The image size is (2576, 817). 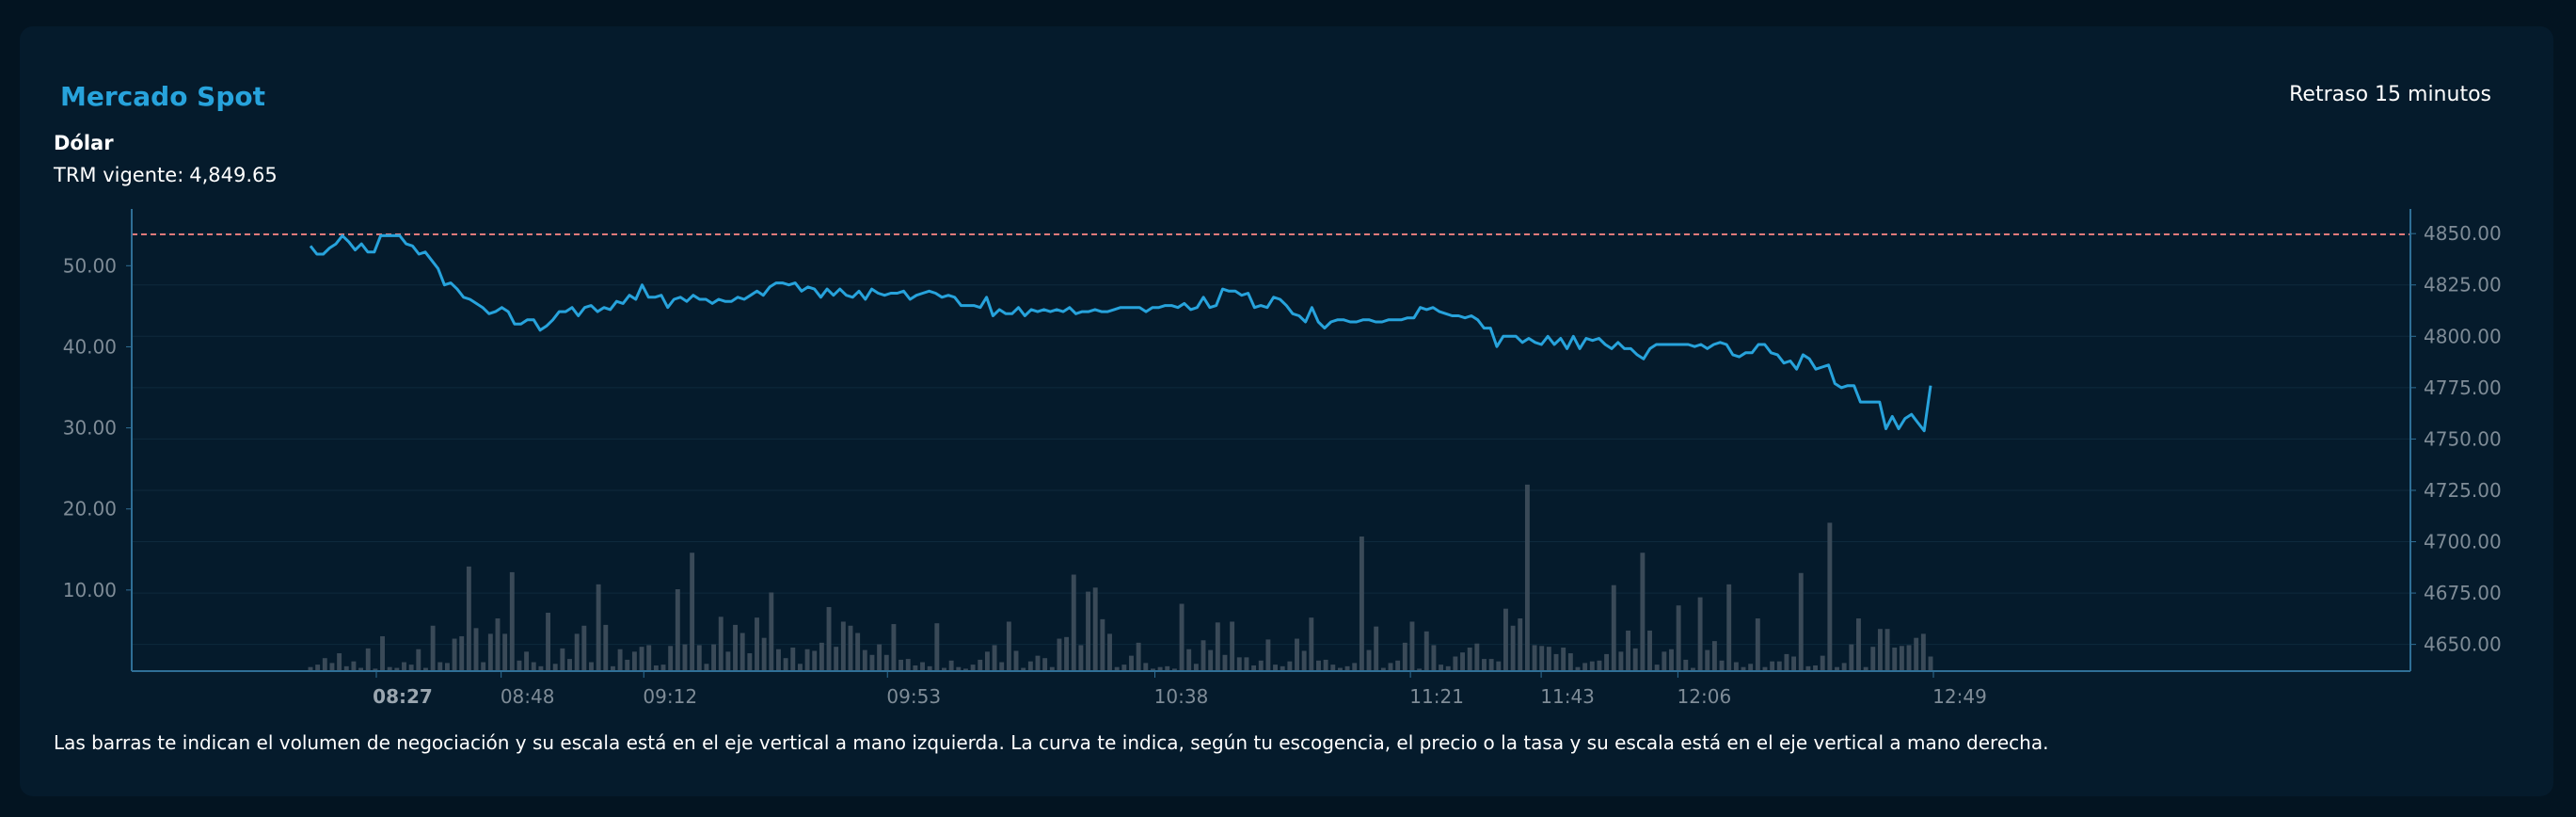 What do you see at coordinates (233, 175) in the screenshot?
I see `trm-value: 4,849.65` at bounding box center [233, 175].